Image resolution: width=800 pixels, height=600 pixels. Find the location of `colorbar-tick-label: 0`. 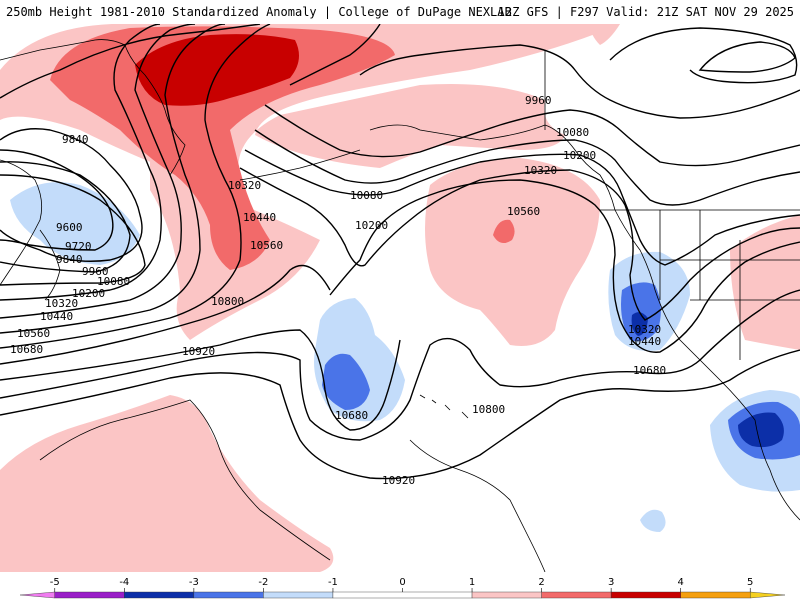

colorbar-tick-label: 0 is located at coordinates (402, 582).